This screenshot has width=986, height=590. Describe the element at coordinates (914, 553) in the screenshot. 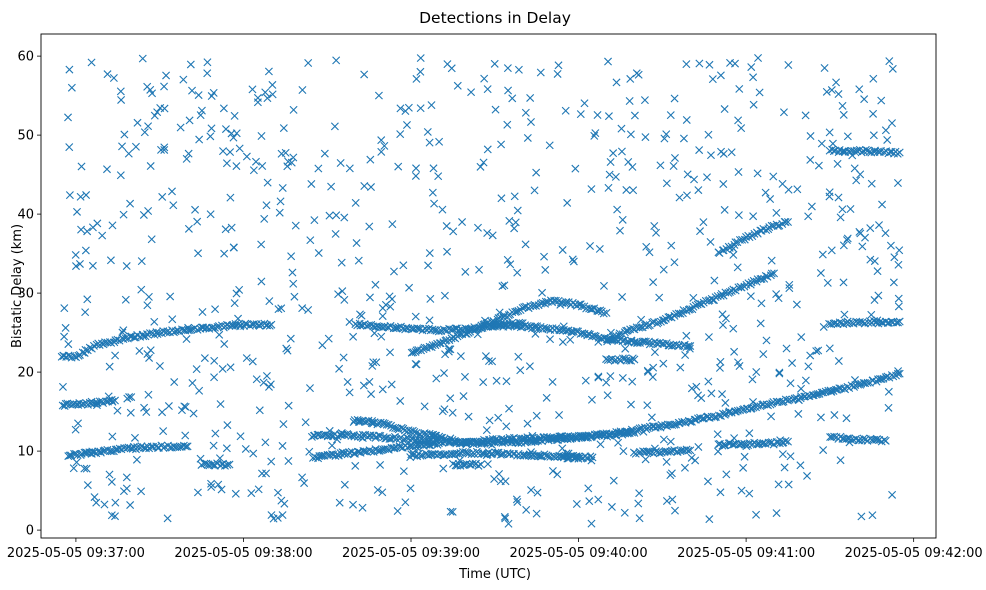

I see `x-tick-label-5: 2025-05-05 09:42:00` at that location.